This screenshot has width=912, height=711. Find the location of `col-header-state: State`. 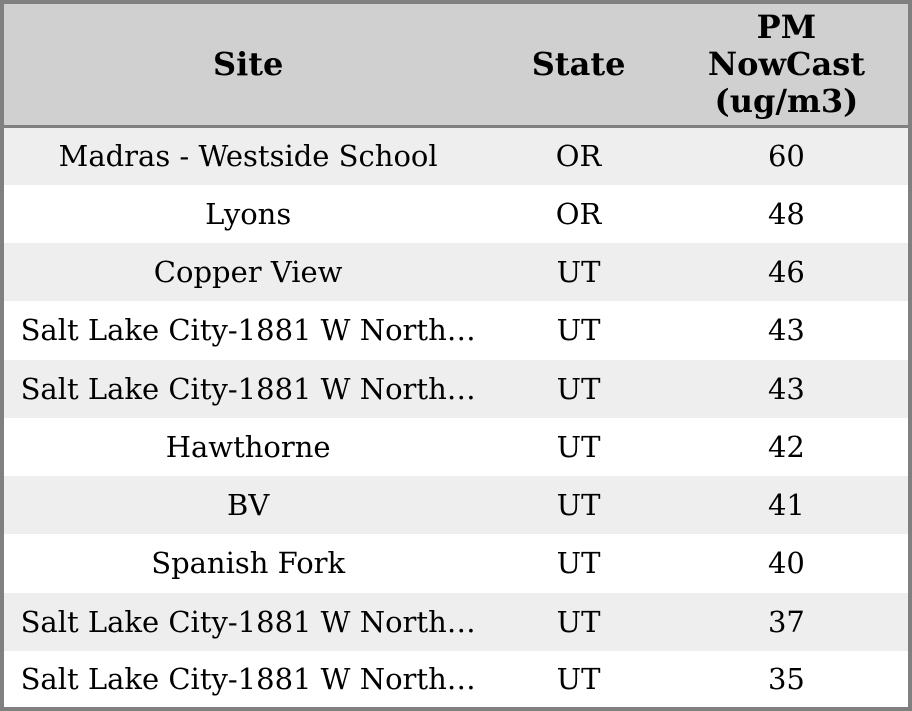

col-header-state: State is located at coordinates (578, 65).